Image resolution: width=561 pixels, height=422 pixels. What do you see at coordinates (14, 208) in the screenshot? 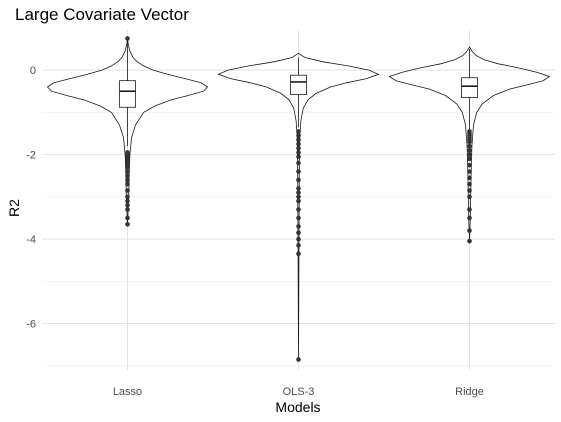
I see `y-axis-title: R2` at bounding box center [14, 208].